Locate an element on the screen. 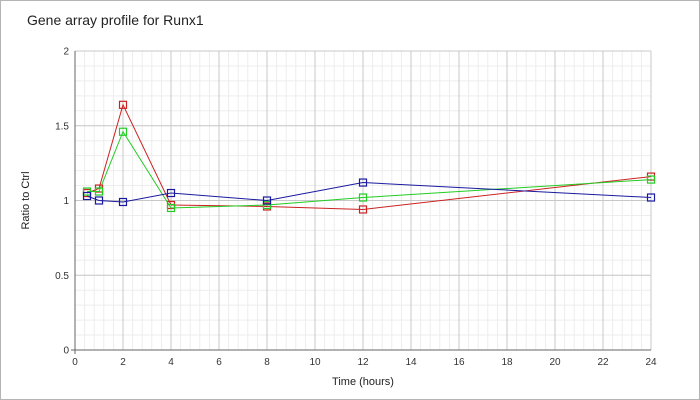 The height and width of the screenshot is (400, 700). x-tick-label: 12 is located at coordinates (363, 362).